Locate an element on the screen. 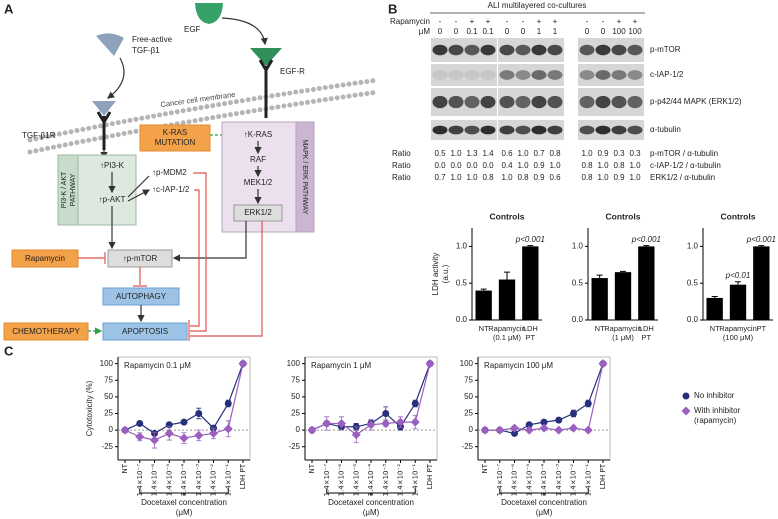 The height and width of the screenshot is (519, 778). node-label: Rapamycin is located at coordinates (45, 258).